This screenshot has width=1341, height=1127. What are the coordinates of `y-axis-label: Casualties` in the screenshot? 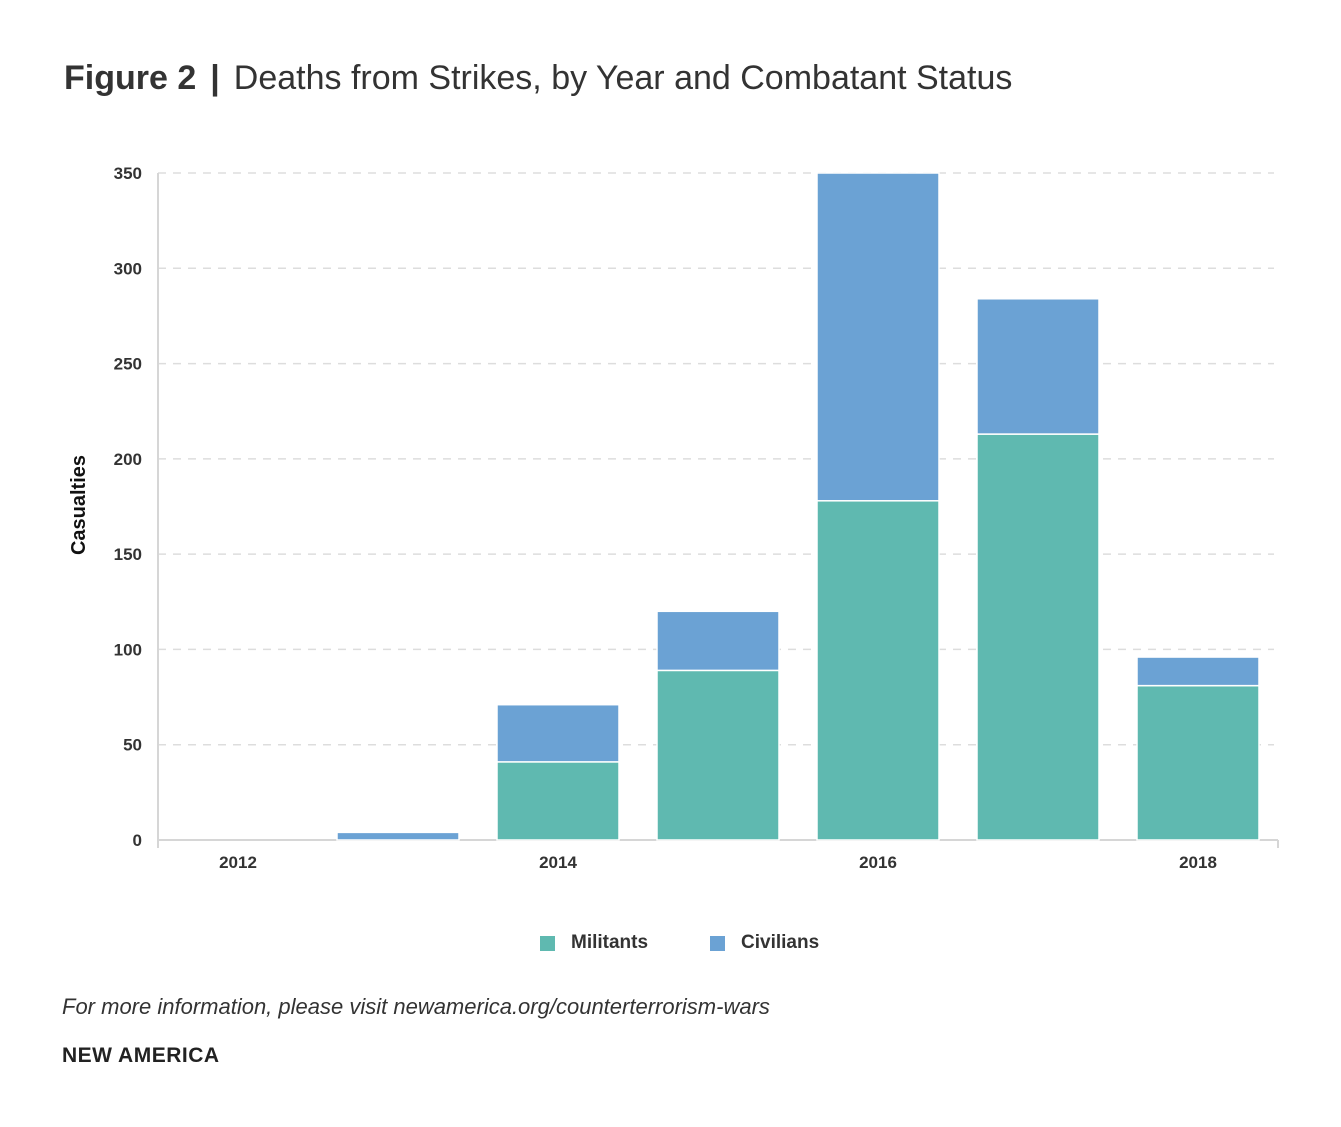 It's located at (79, 505).